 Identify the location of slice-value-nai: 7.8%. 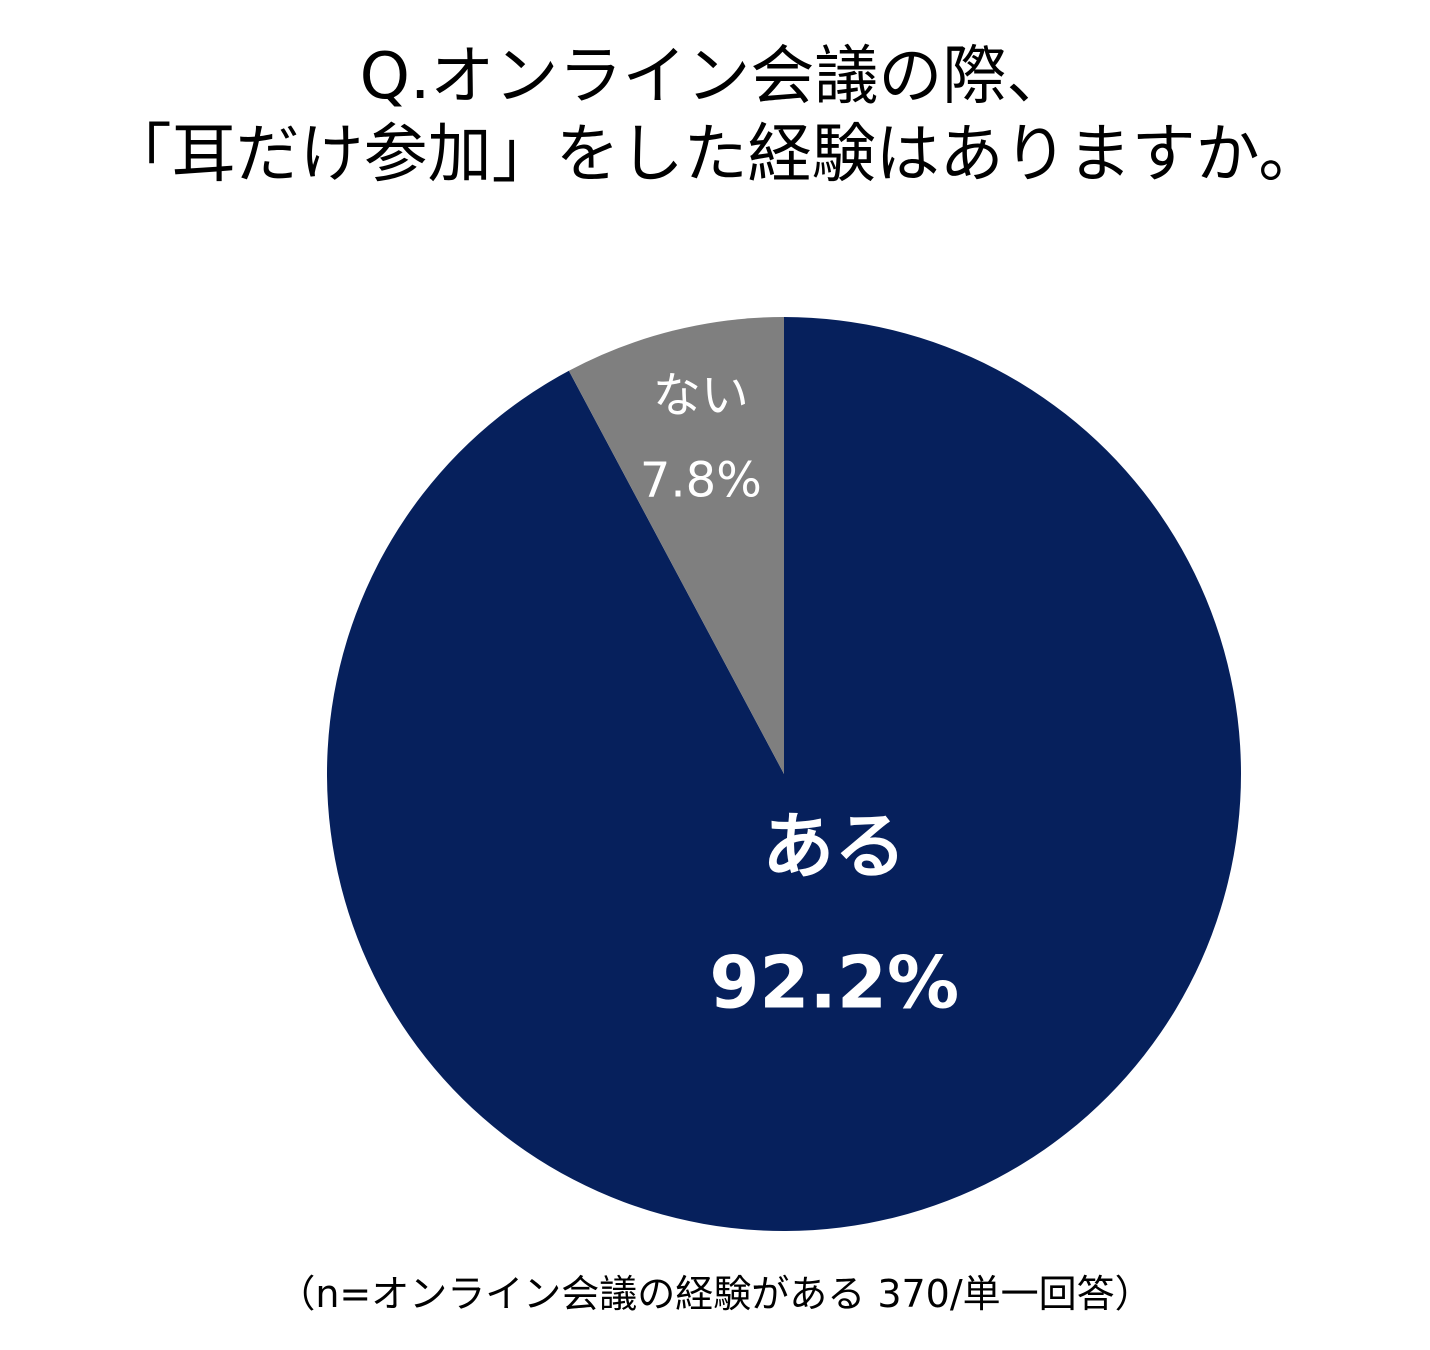
(701, 480).